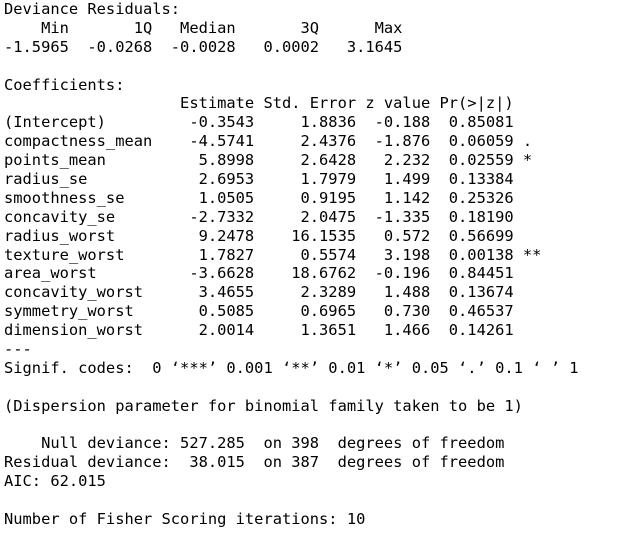 The width and height of the screenshot is (634, 541). Describe the element at coordinates (203, 46) in the screenshot. I see `deviance-residuals-values: -1.5965 -0.0268 -0.0028 0.0002 3.1645` at that location.